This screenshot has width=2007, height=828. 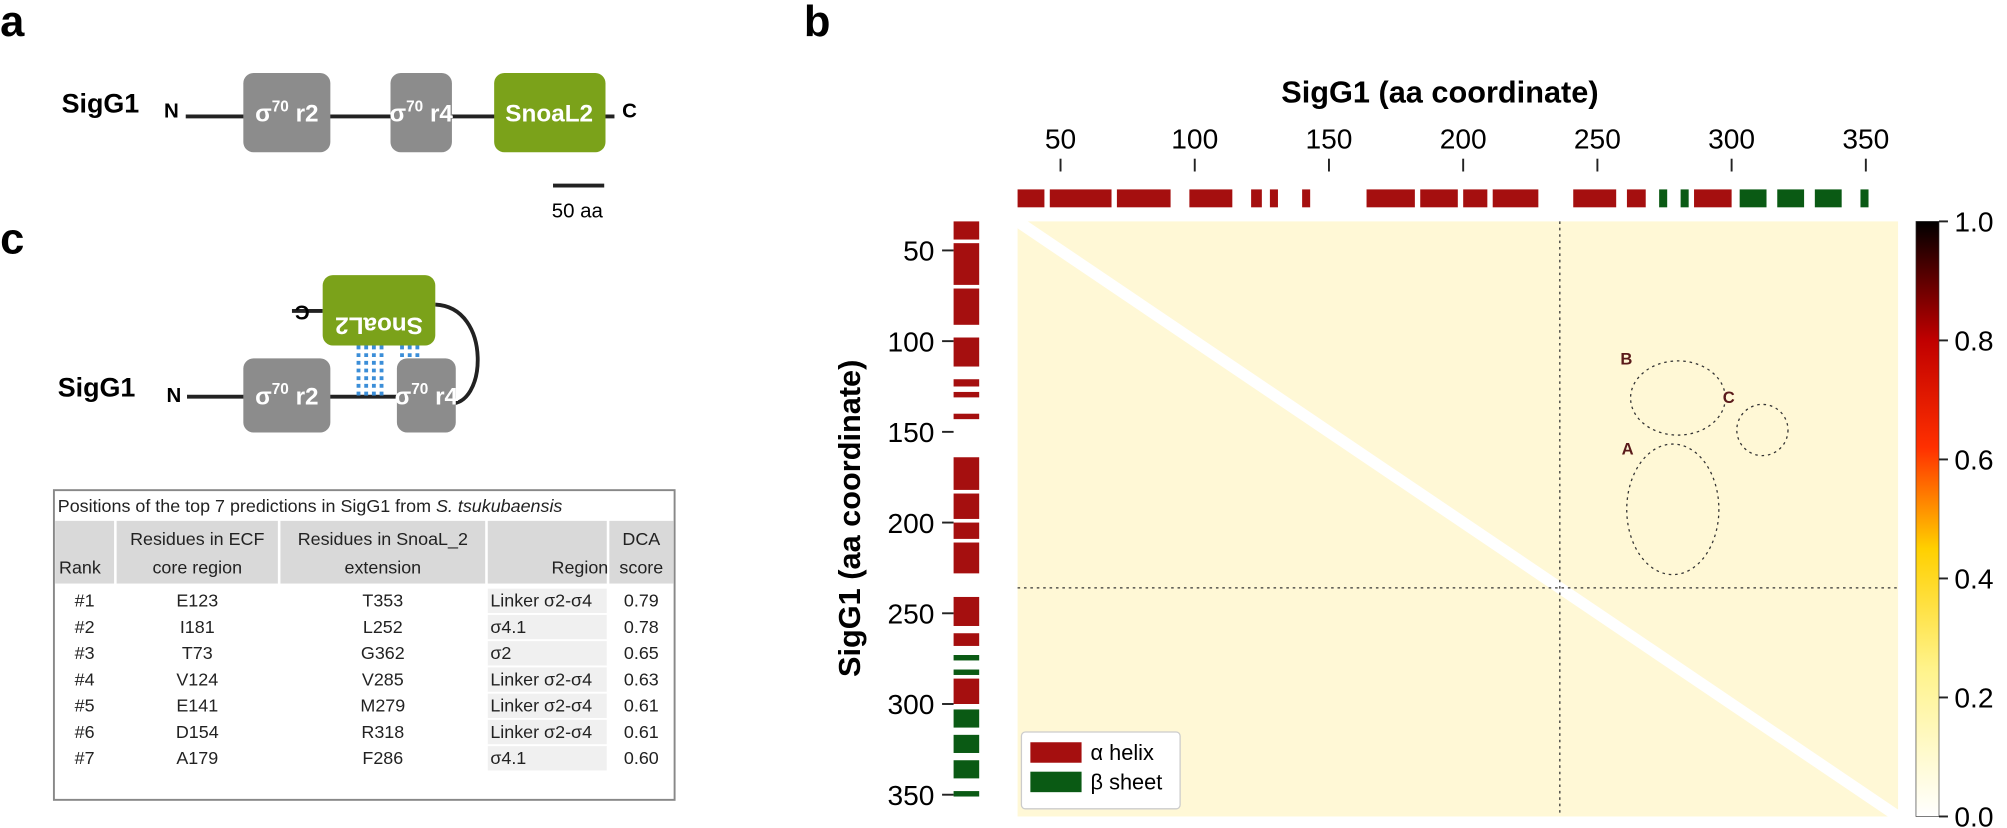 I want to click on panel-c: SigG1 N σ70 r2 σ70 r4 SnoaL2 C, so click(x=269, y=354).